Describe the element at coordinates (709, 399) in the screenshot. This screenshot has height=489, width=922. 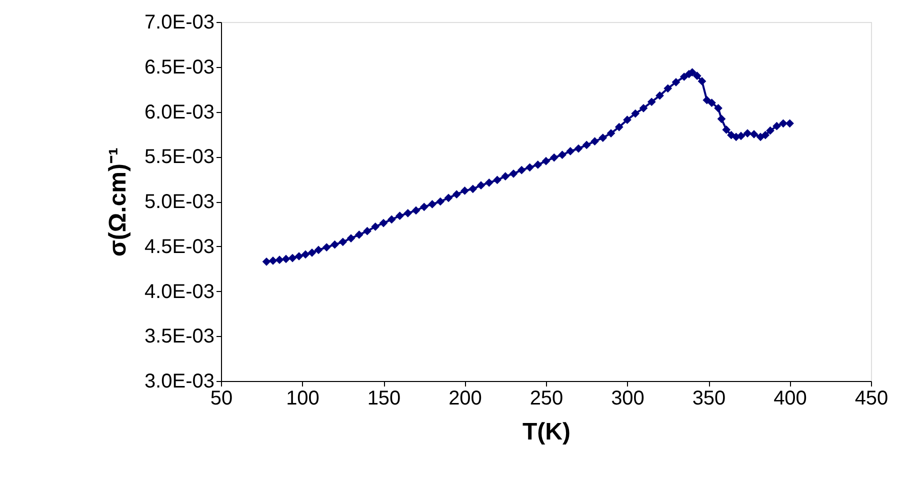
I see `x-tick-label: 350` at that location.